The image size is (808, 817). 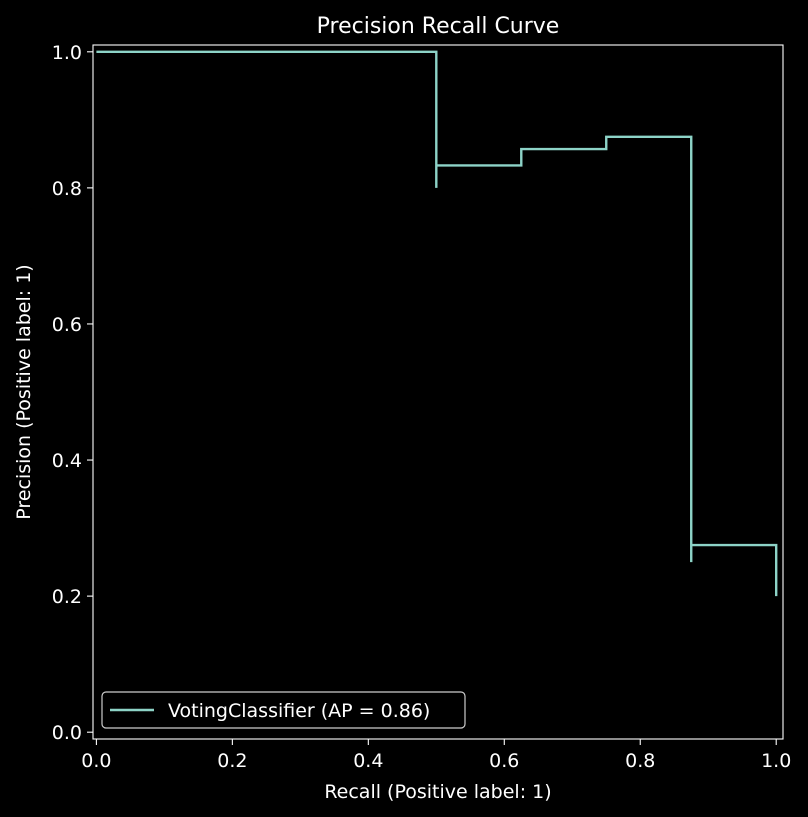 I want to click on x-axis-label: Recall (Positive label: 1), so click(x=437, y=792).